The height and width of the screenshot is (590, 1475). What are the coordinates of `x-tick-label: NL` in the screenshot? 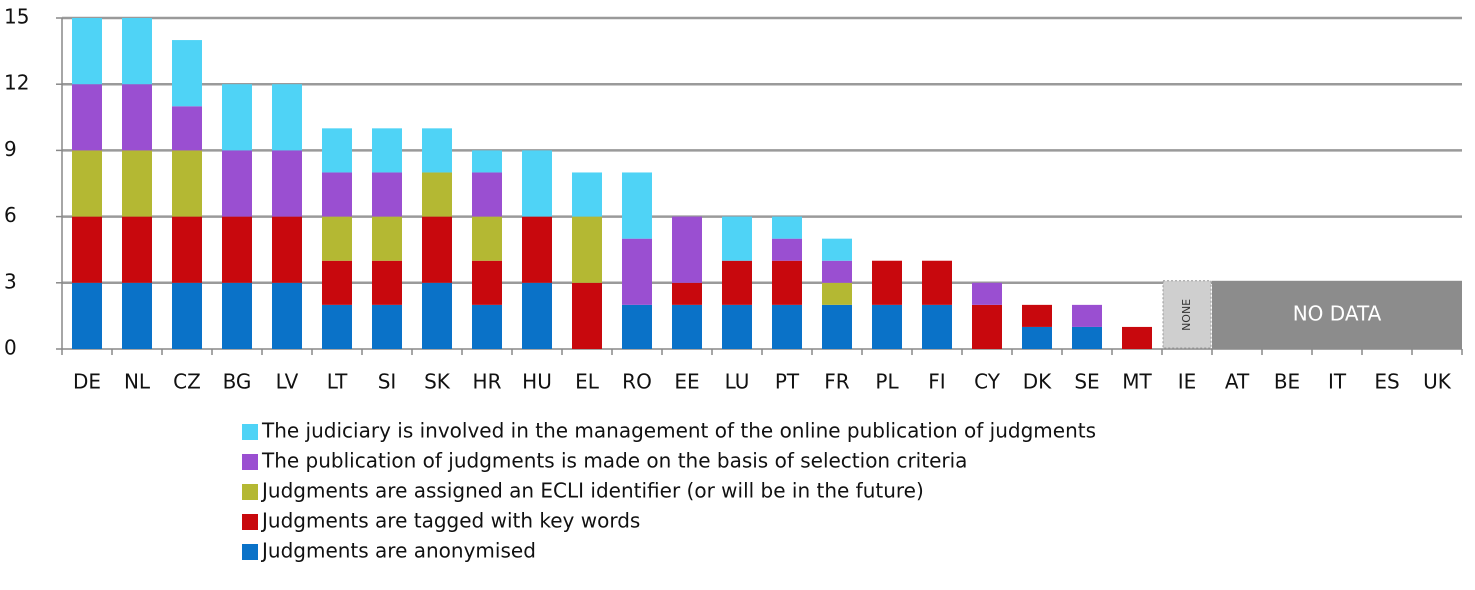 It's located at (137, 382).